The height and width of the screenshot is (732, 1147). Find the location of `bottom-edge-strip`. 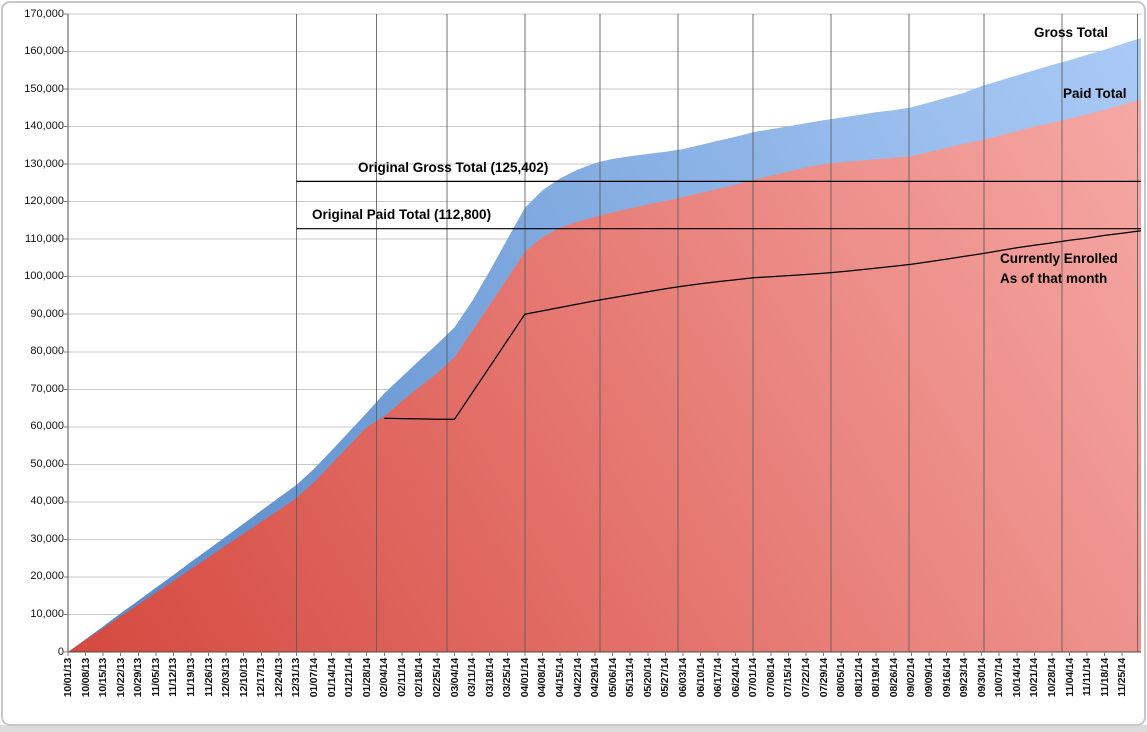

bottom-edge-strip is located at coordinates (573, 728).